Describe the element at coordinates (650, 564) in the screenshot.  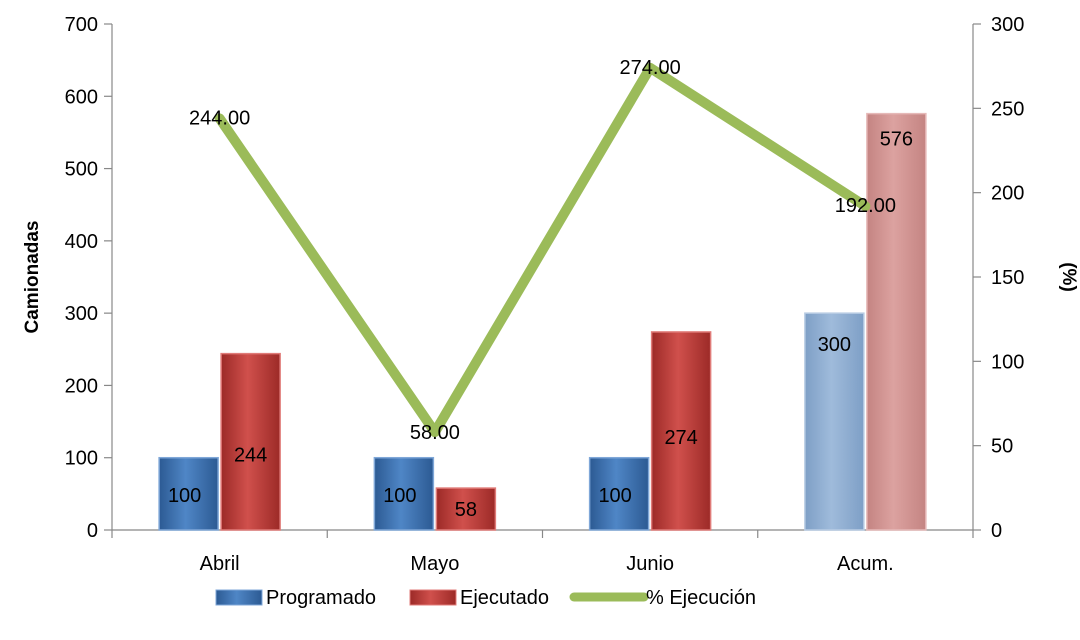
I see `x-tick-label: Junio` at that location.